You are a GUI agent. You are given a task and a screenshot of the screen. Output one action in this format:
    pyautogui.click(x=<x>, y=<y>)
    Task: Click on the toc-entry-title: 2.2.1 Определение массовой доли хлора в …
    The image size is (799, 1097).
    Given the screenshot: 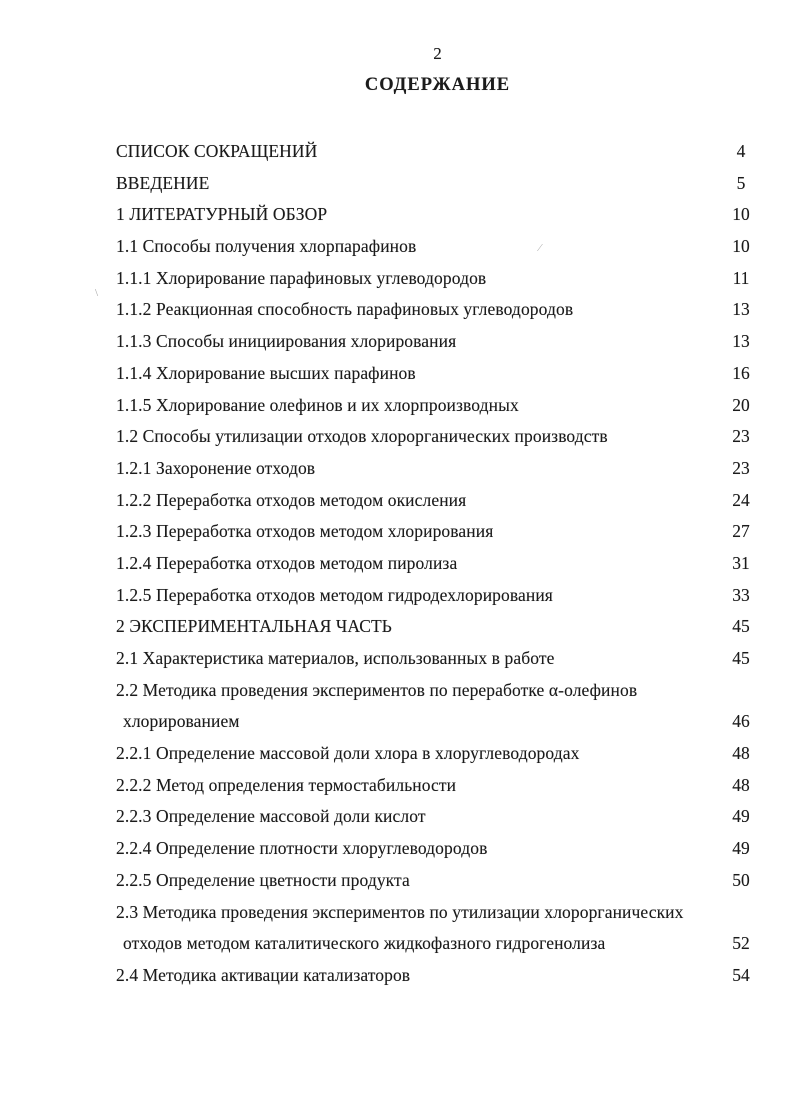 What is the action you would take?
    pyautogui.click(x=348, y=753)
    